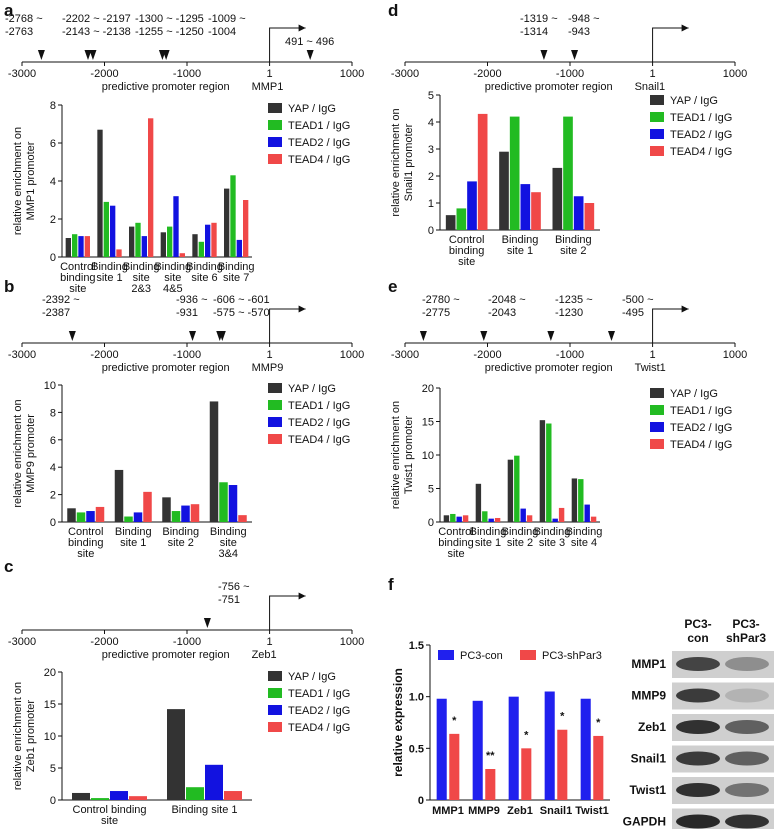 The height and width of the screenshot is (829, 778). I want to click on legend-label: TEAD2 / IgG, so click(319, 143).